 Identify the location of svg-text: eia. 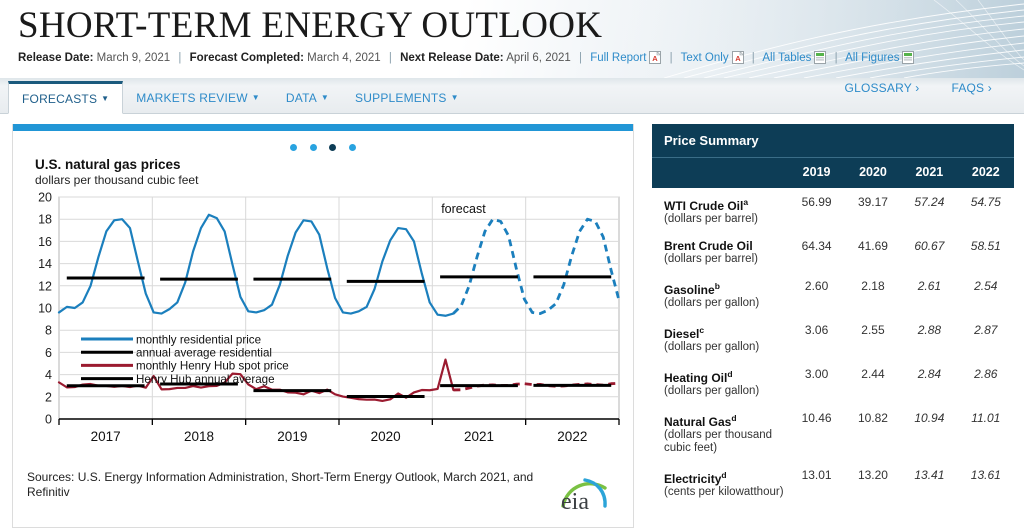
(575, 502).